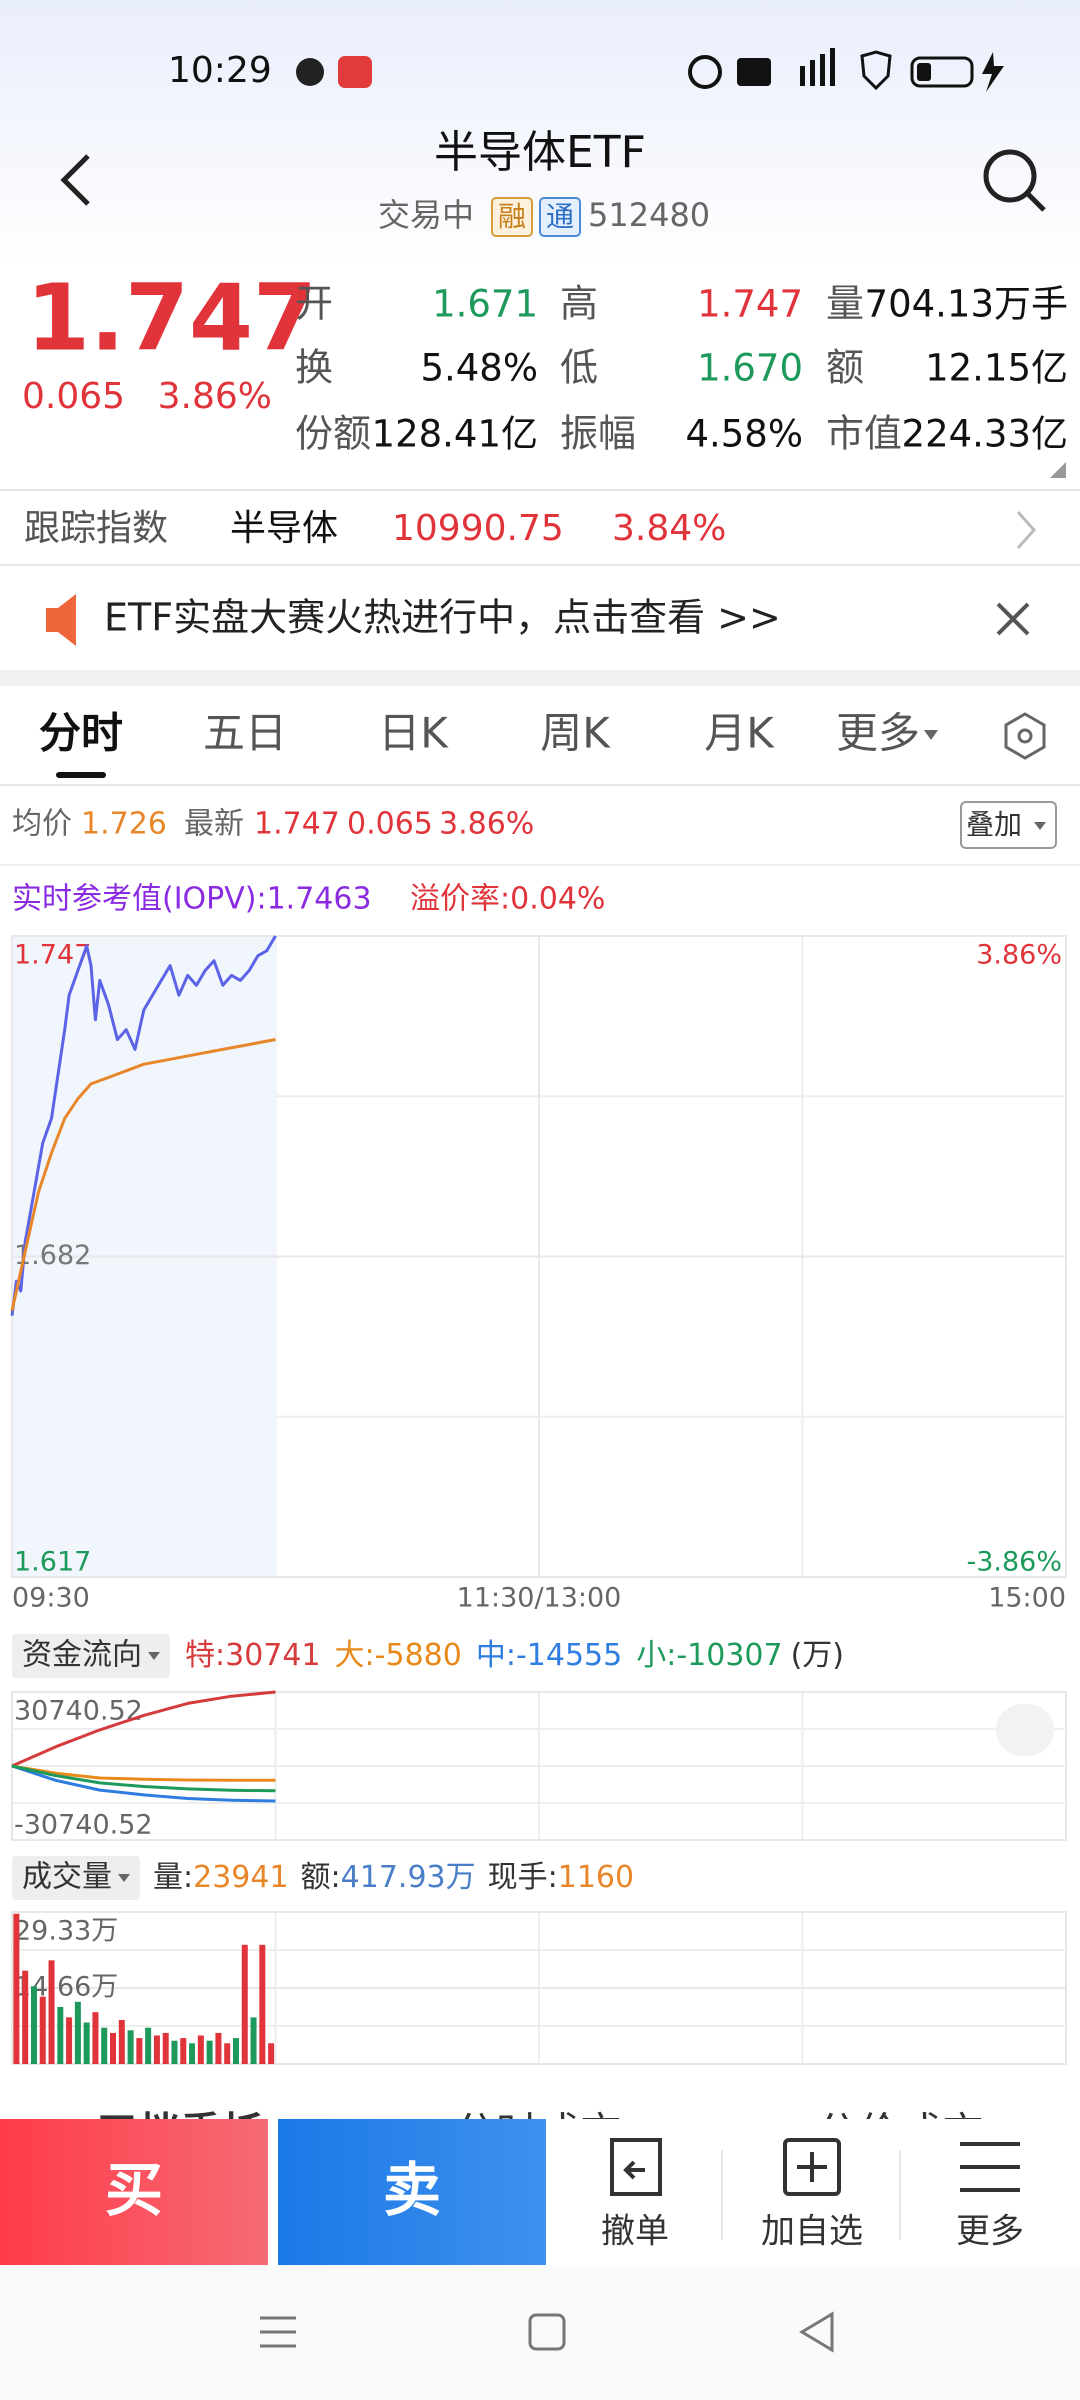  What do you see at coordinates (1019, 955) in the screenshot?
I see `y2-tick-label: 3.86%` at bounding box center [1019, 955].